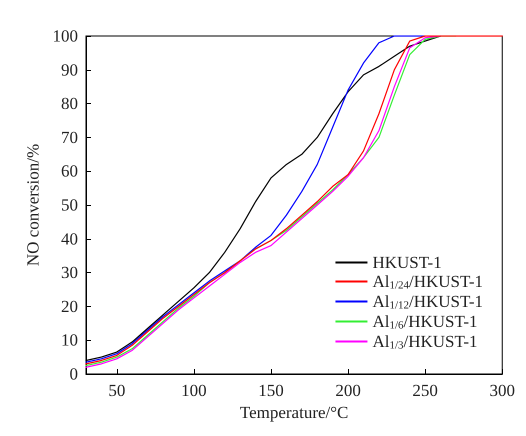 This screenshot has width=526, height=436. What do you see at coordinates (69, 272) in the screenshot?
I see `y-tick-label: 30` at bounding box center [69, 272].